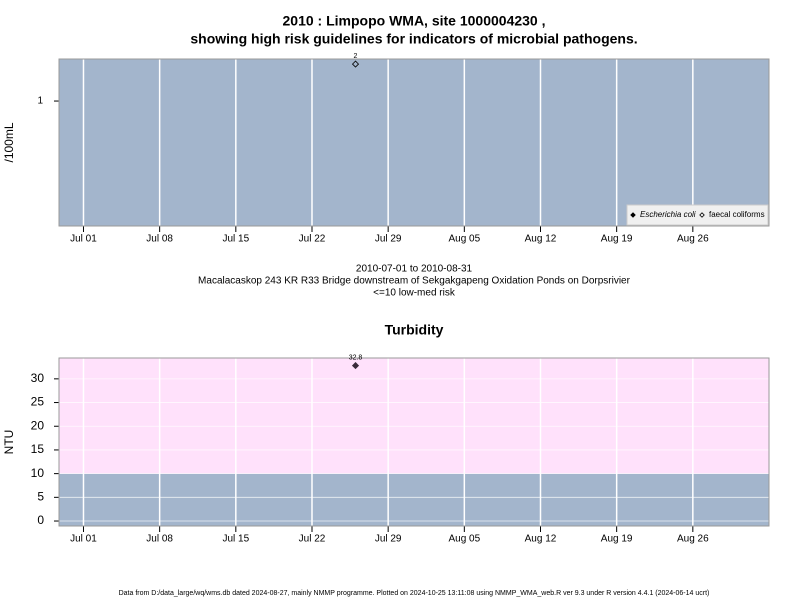 The width and height of the screenshot is (800, 600). I want to click on y-tick-label: 25, so click(38, 402).